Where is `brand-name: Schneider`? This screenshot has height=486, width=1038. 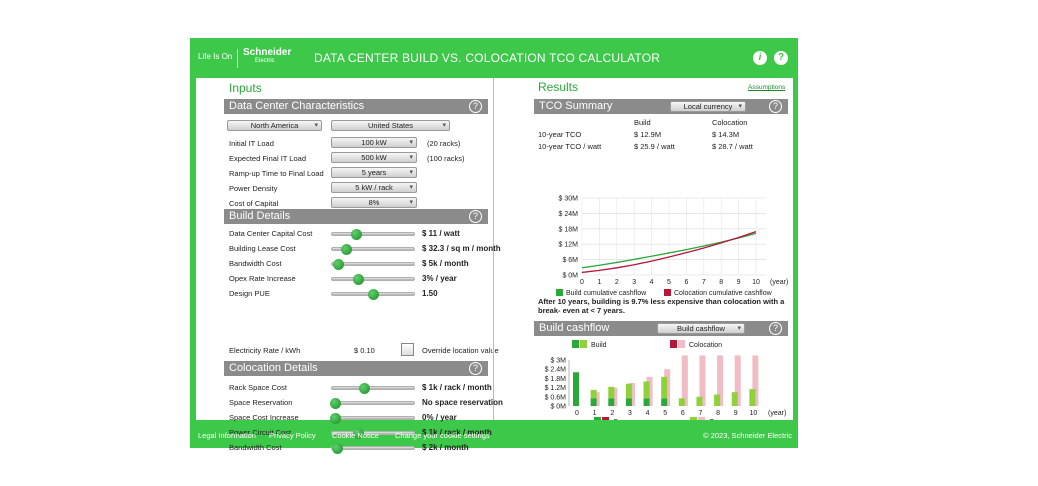 brand-name: Schneider is located at coordinates (267, 52).